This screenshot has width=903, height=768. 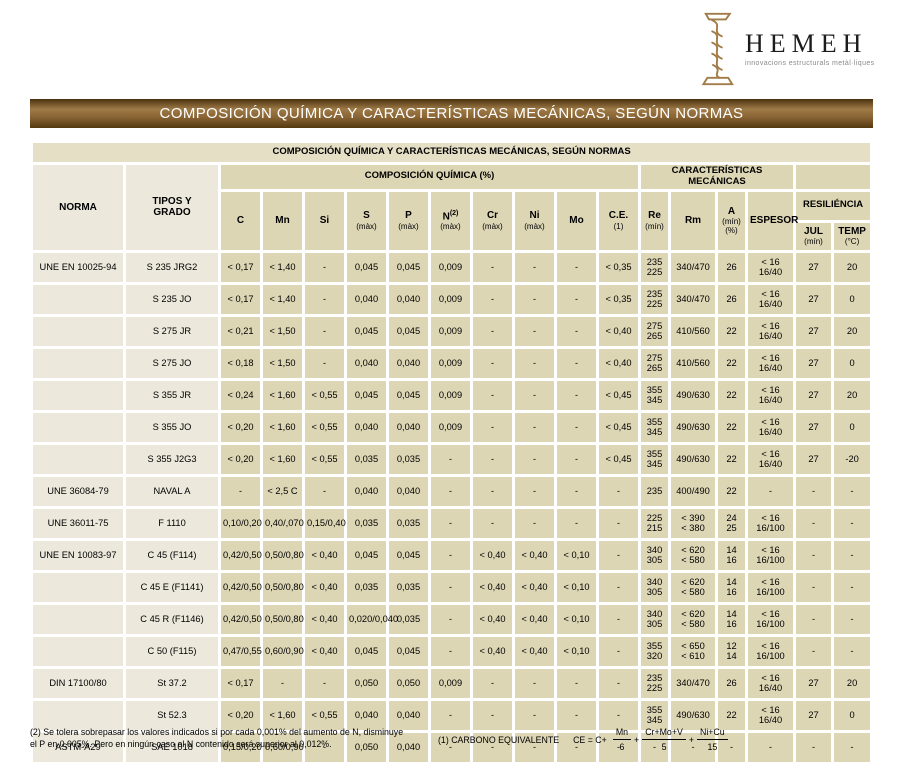 I want to click on header-mn: Mn, so click(x=282, y=220).